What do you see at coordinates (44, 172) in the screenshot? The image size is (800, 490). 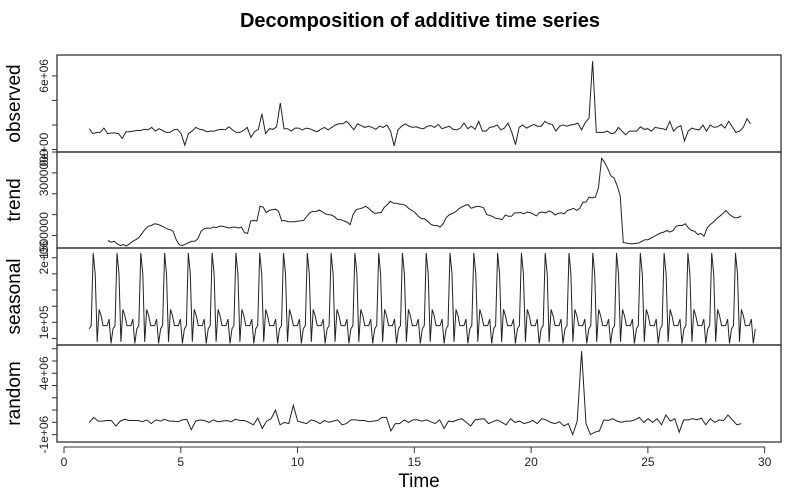 I see `y-tick-label: 3000000` at bounding box center [44, 172].